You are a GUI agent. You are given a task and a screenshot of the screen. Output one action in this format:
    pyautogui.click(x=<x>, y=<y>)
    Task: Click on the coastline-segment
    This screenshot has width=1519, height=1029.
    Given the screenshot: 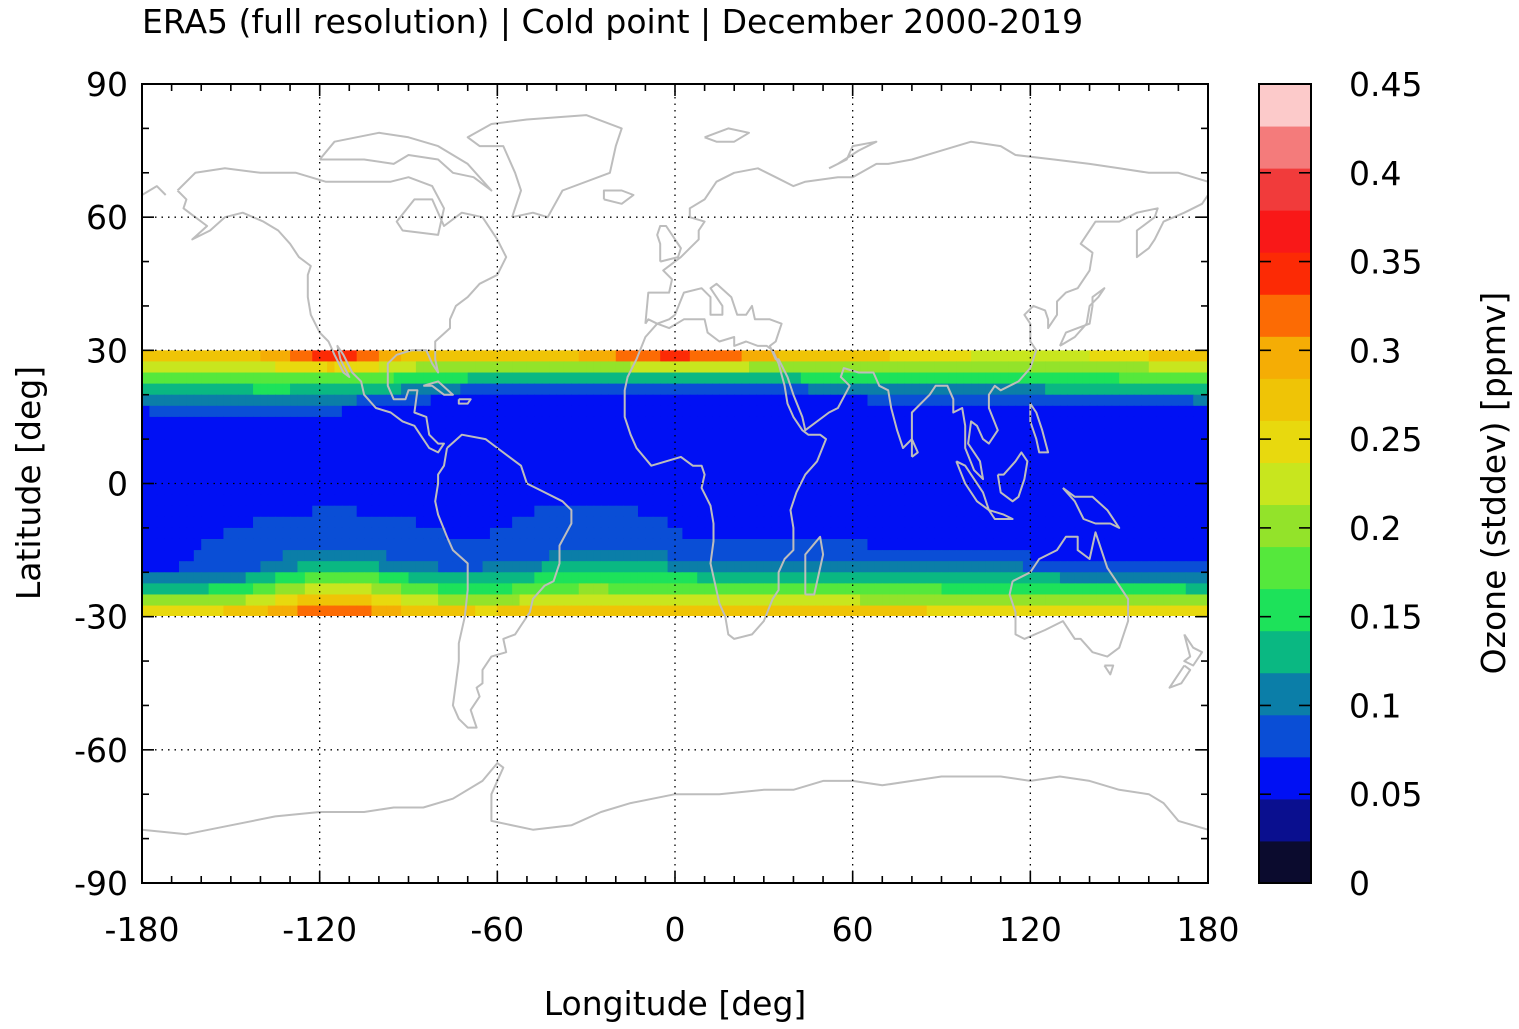 What is the action you would take?
    pyautogui.click(x=926, y=232)
    